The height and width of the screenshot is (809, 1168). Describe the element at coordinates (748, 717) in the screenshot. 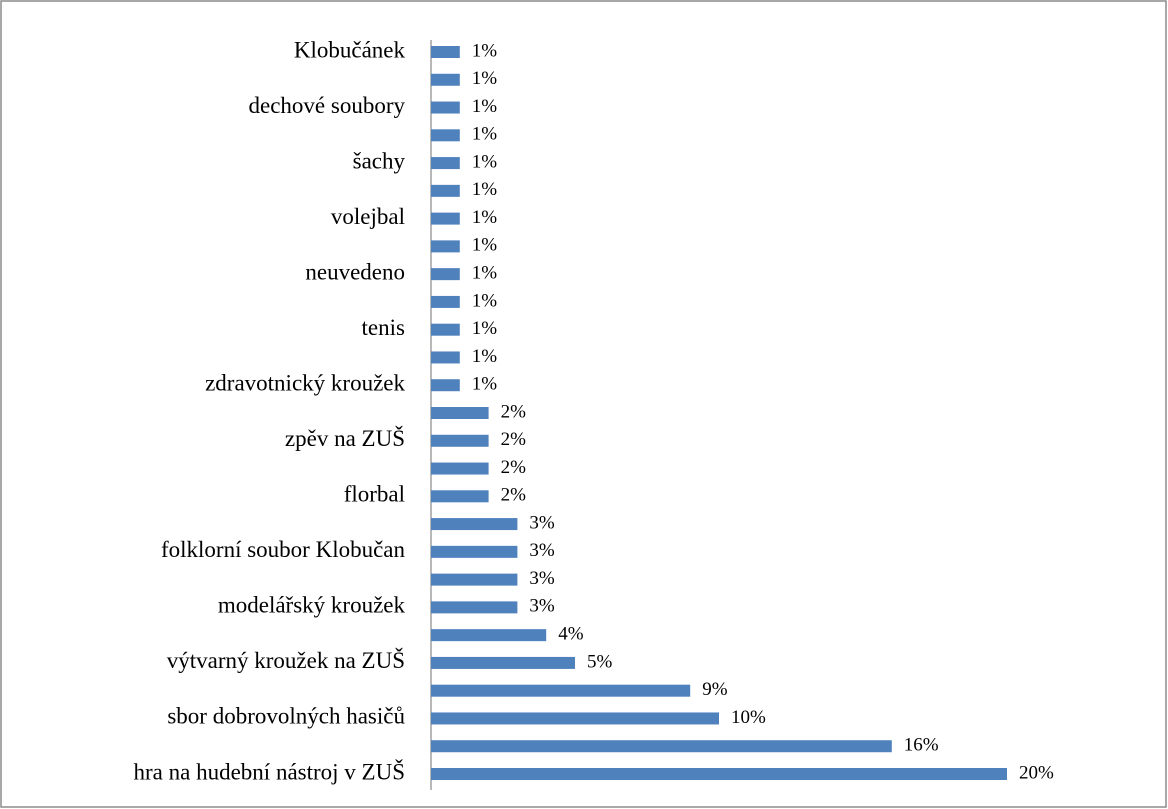

I see `data-label: 10%` at that location.